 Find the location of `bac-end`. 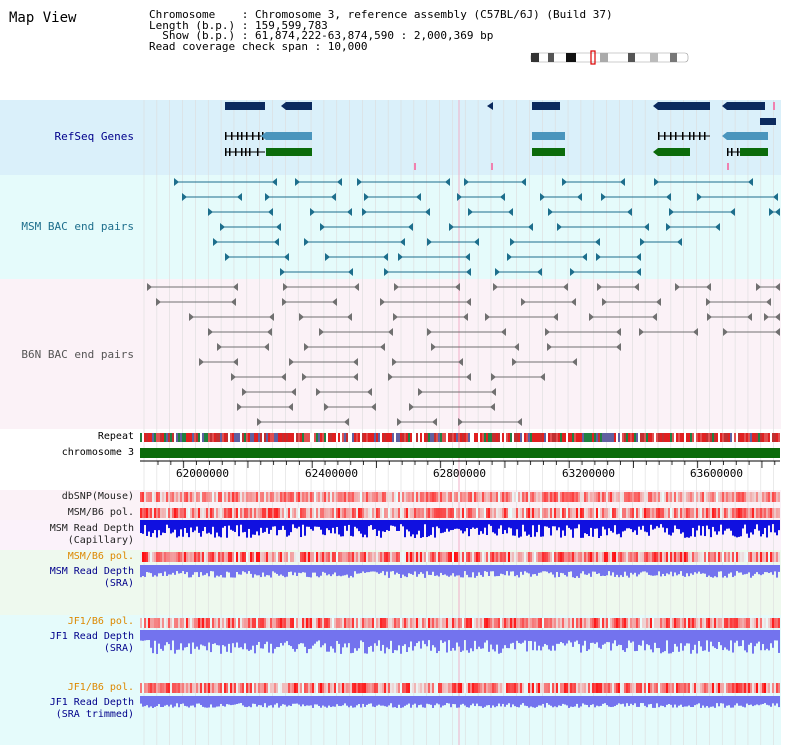

bac-end is located at coordinates (677, 287).